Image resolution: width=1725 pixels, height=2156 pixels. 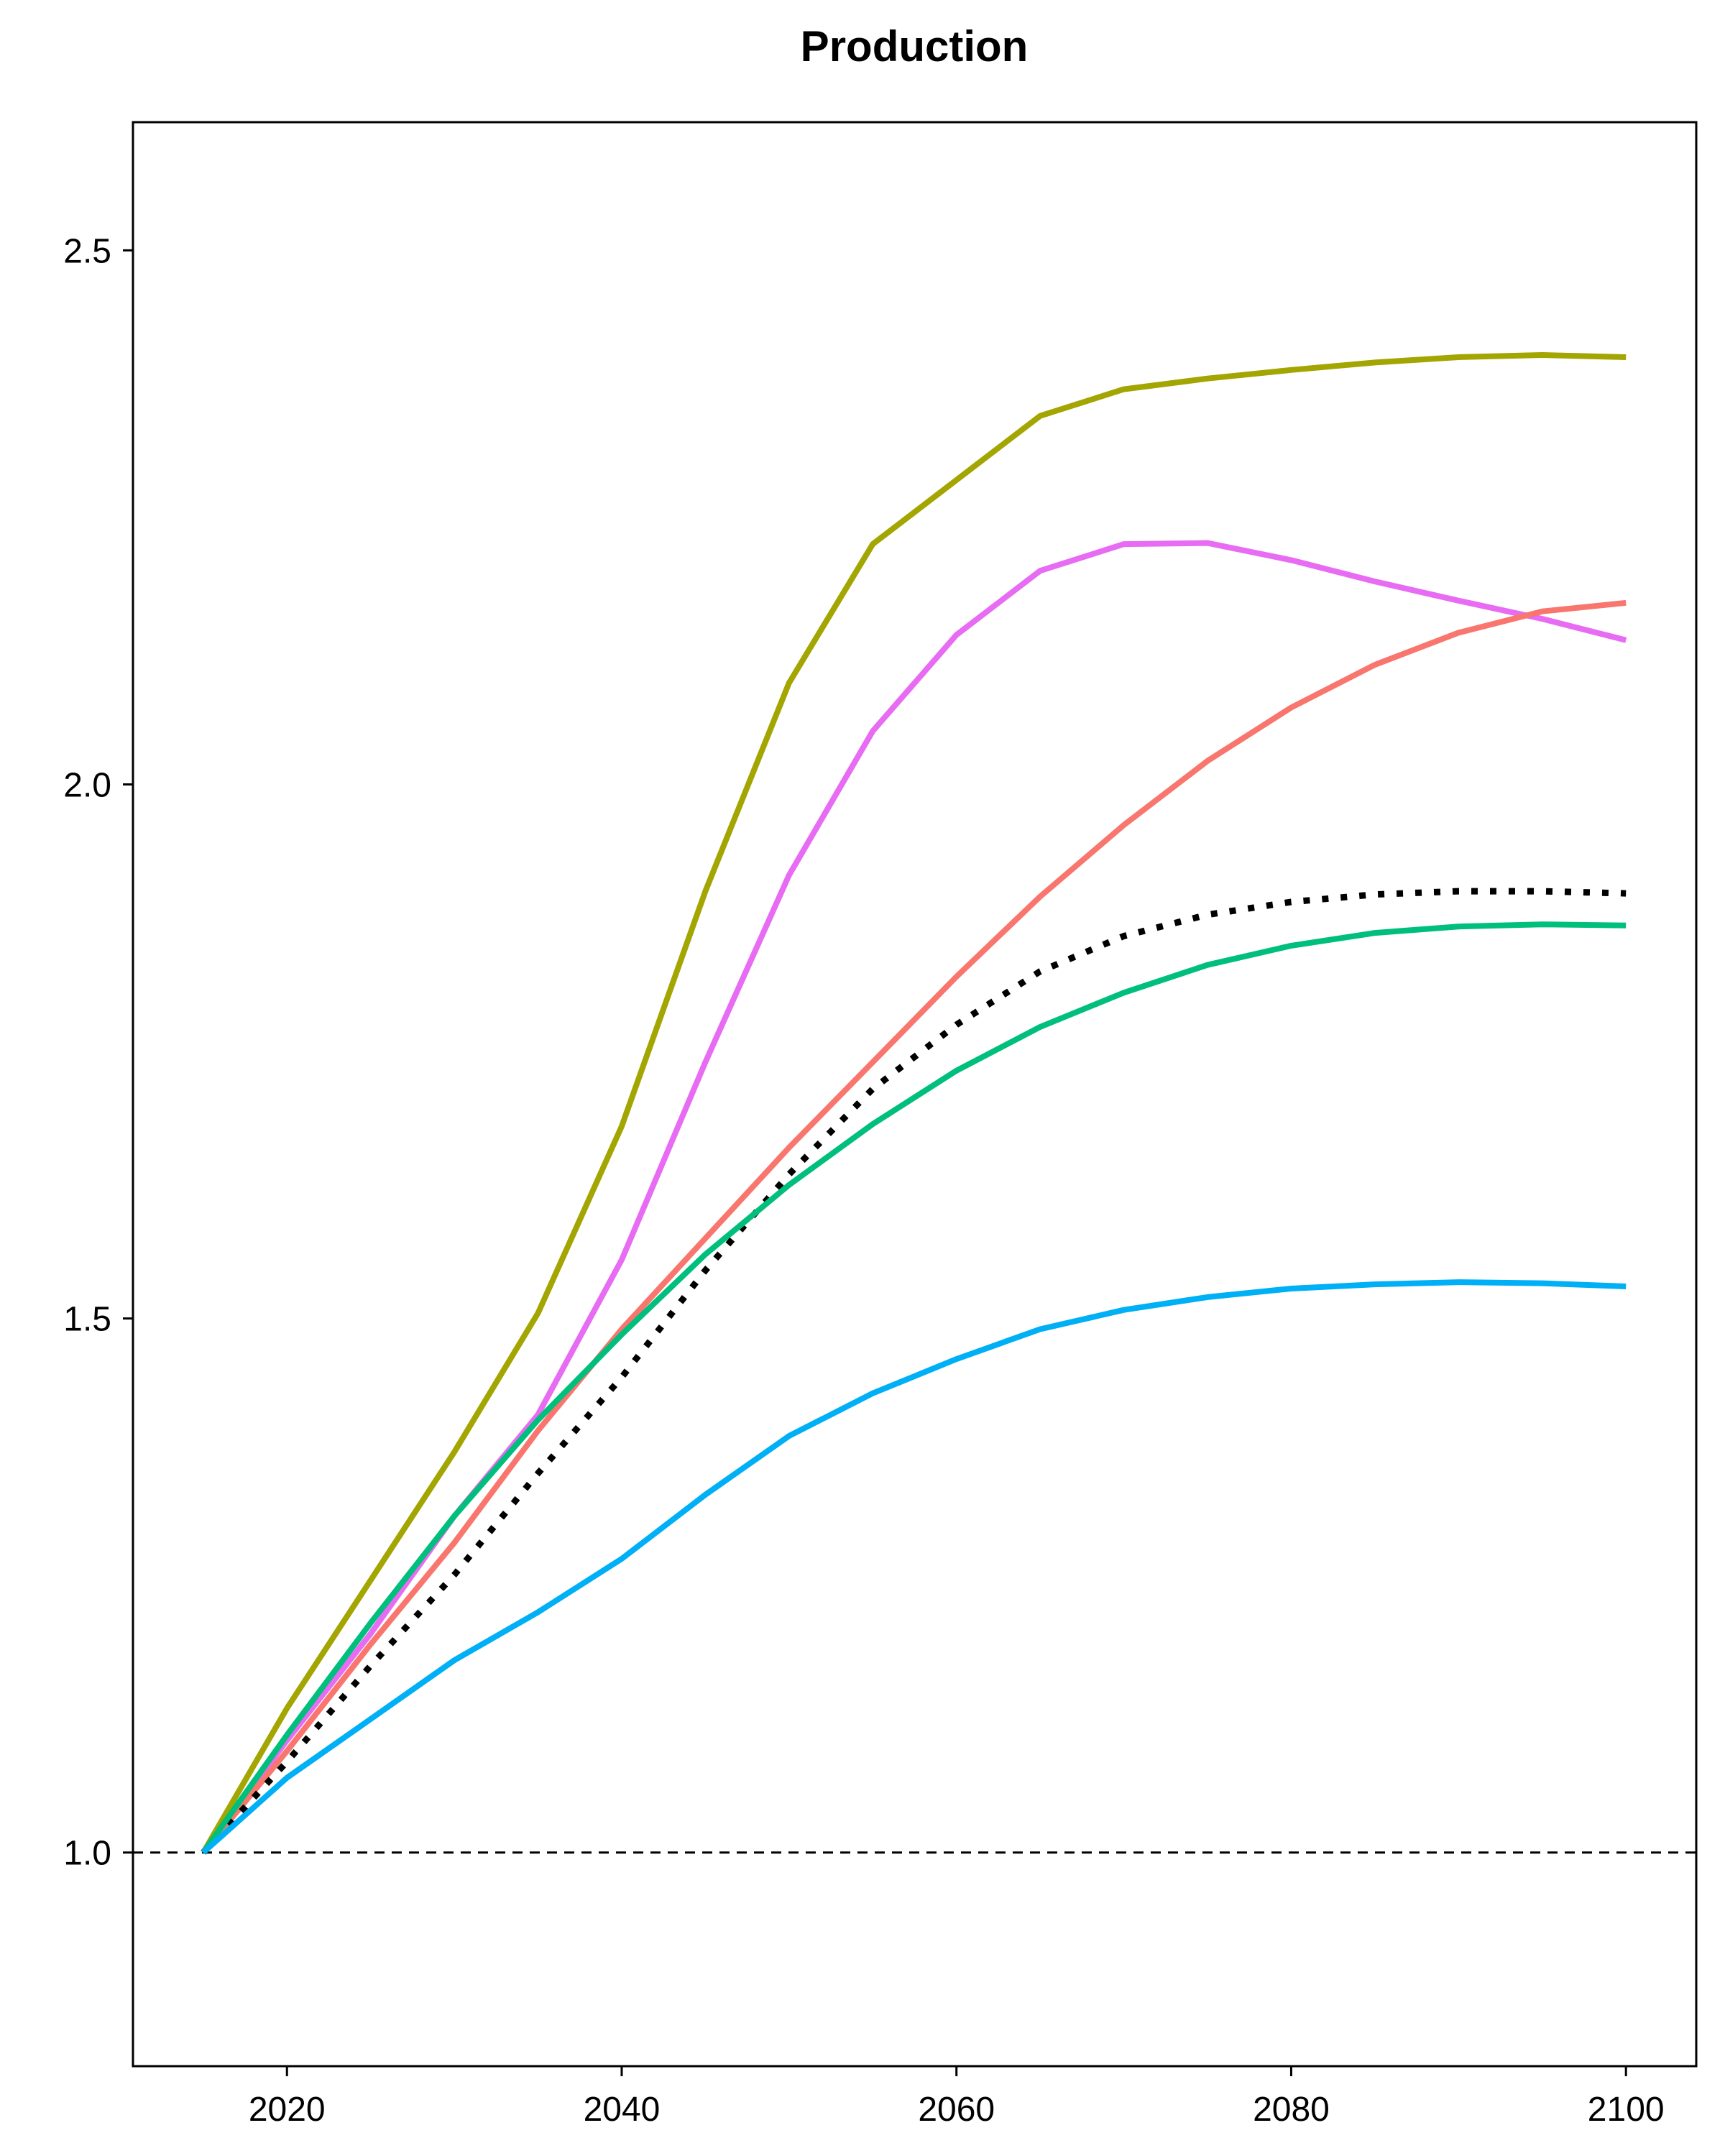 I want to click on x-tick-label: 2080, so click(x=1291, y=2110).